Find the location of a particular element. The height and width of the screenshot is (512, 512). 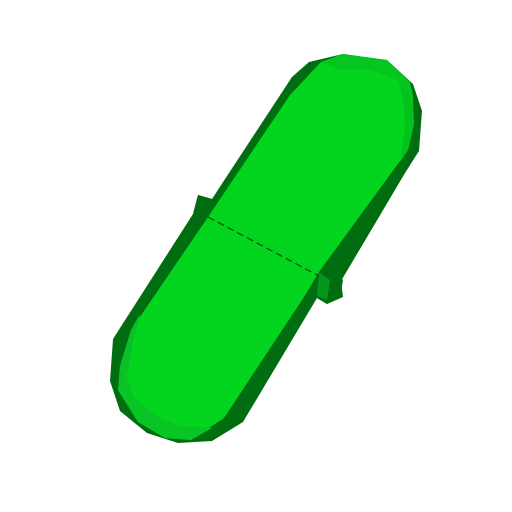

capsule-top-right-facet is located at coordinates (406, 121).